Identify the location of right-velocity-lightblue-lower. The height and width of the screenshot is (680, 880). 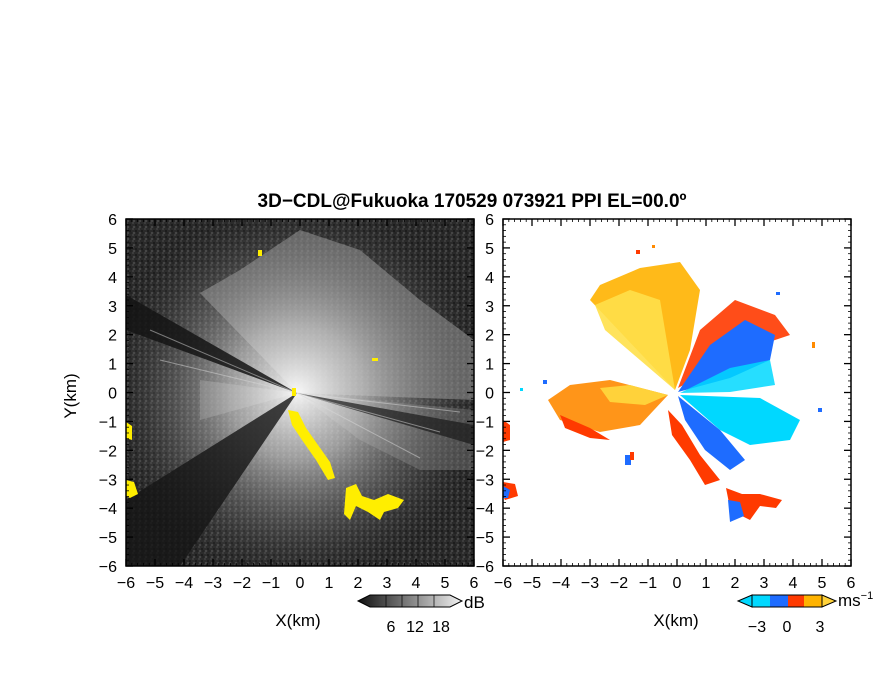
(740, 420).